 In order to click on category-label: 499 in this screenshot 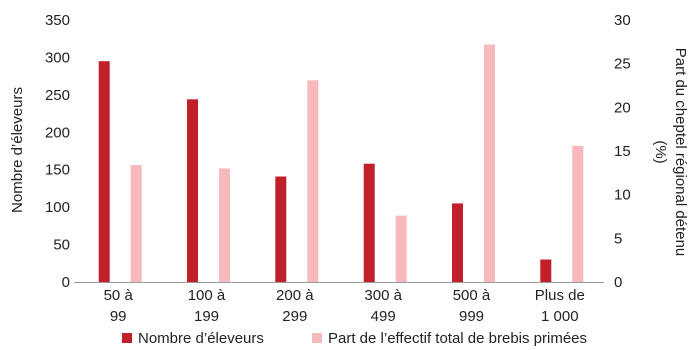, I will do `click(383, 316)`.